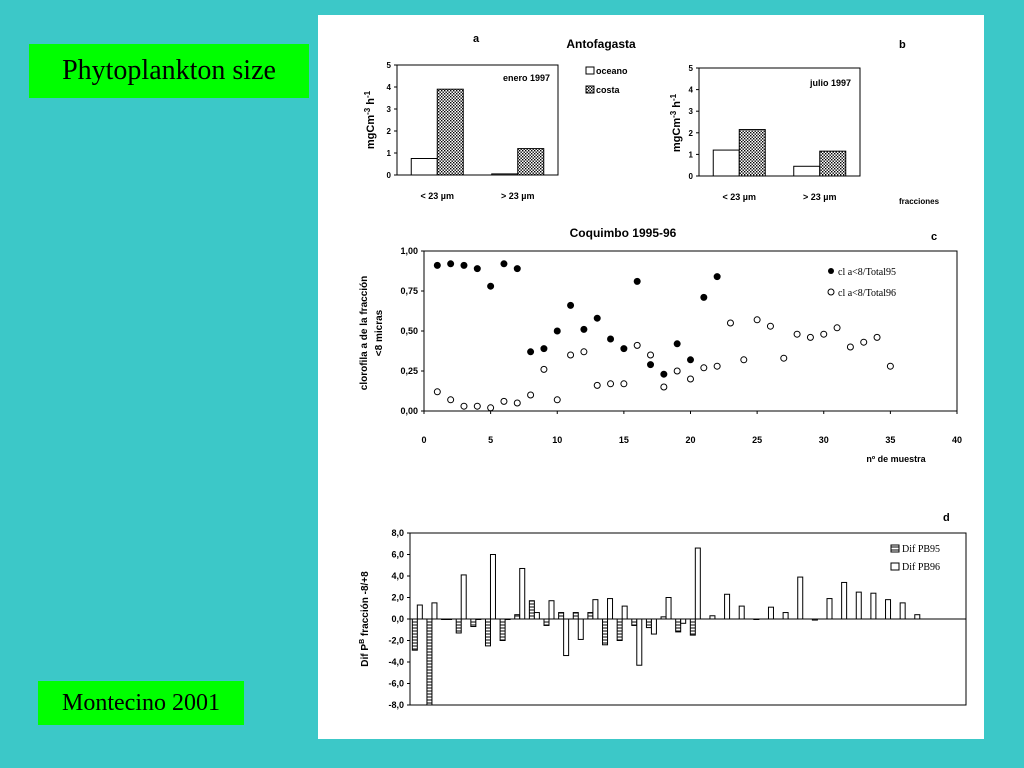  What do you see at coordinates (691, 154) in the screenshot?
I see `ytick-label: 1` at bounding box center [691, 154].